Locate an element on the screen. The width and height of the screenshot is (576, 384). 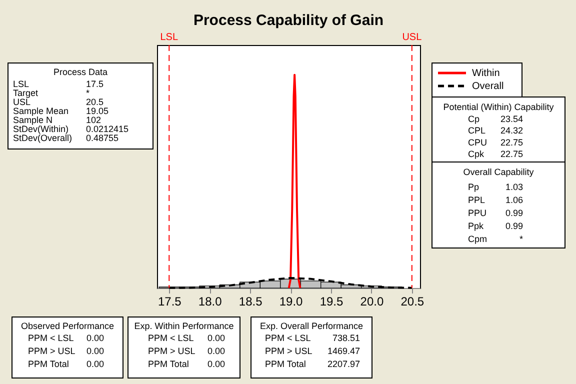
x-tick-label: 19.5 is located at coordinates (332, 301).